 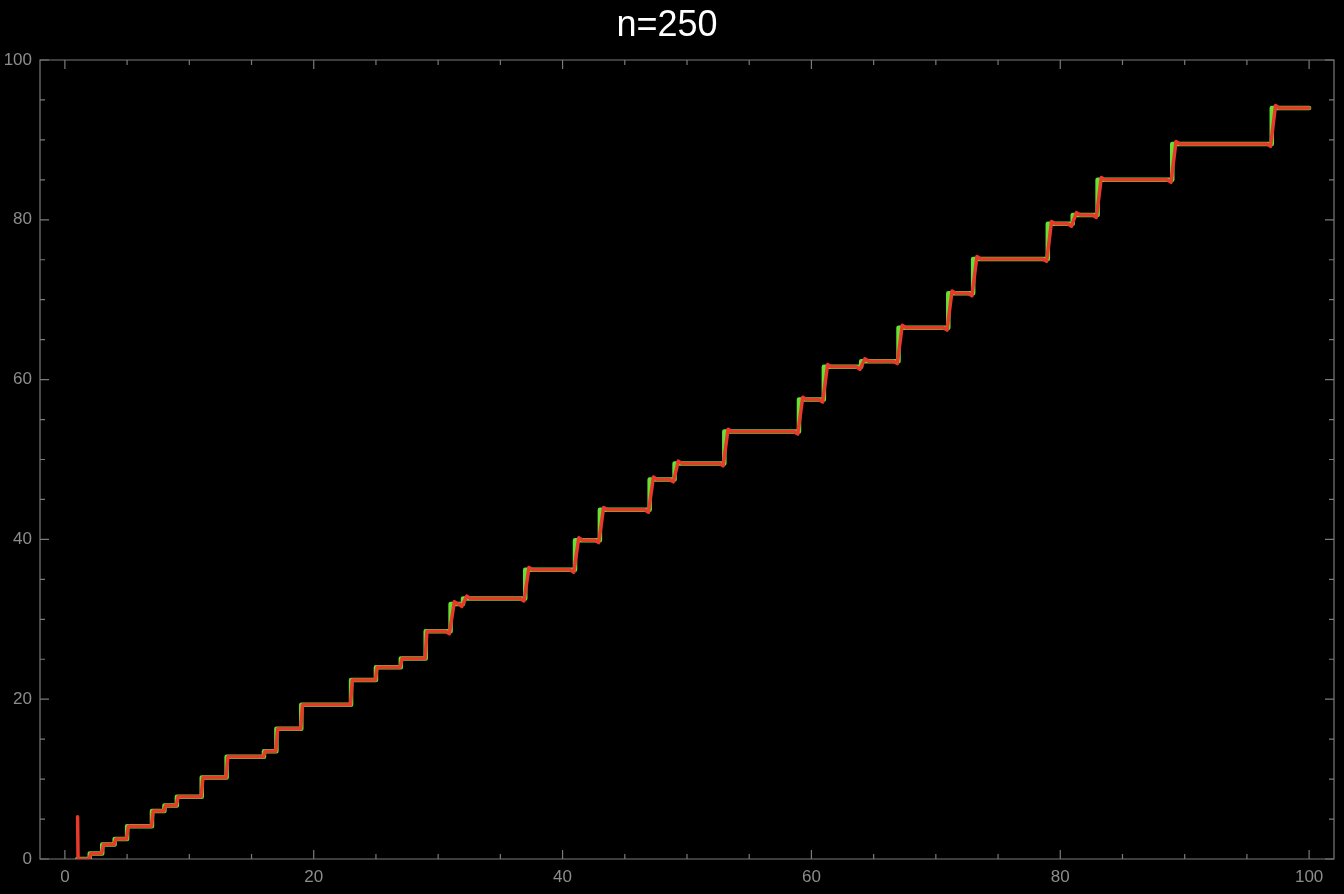 I want to click on x-tick-label: 100, so click(x=1309, y=876).